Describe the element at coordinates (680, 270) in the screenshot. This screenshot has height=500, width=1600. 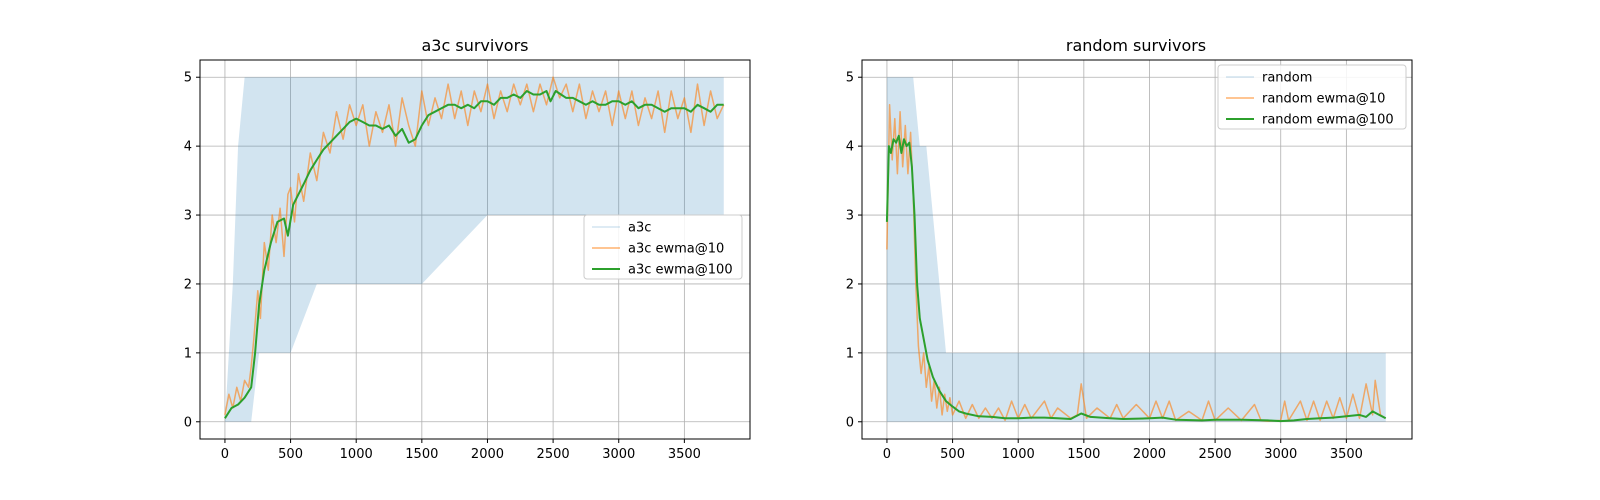
I see `legend-label: a3c ewma@100` at that location.